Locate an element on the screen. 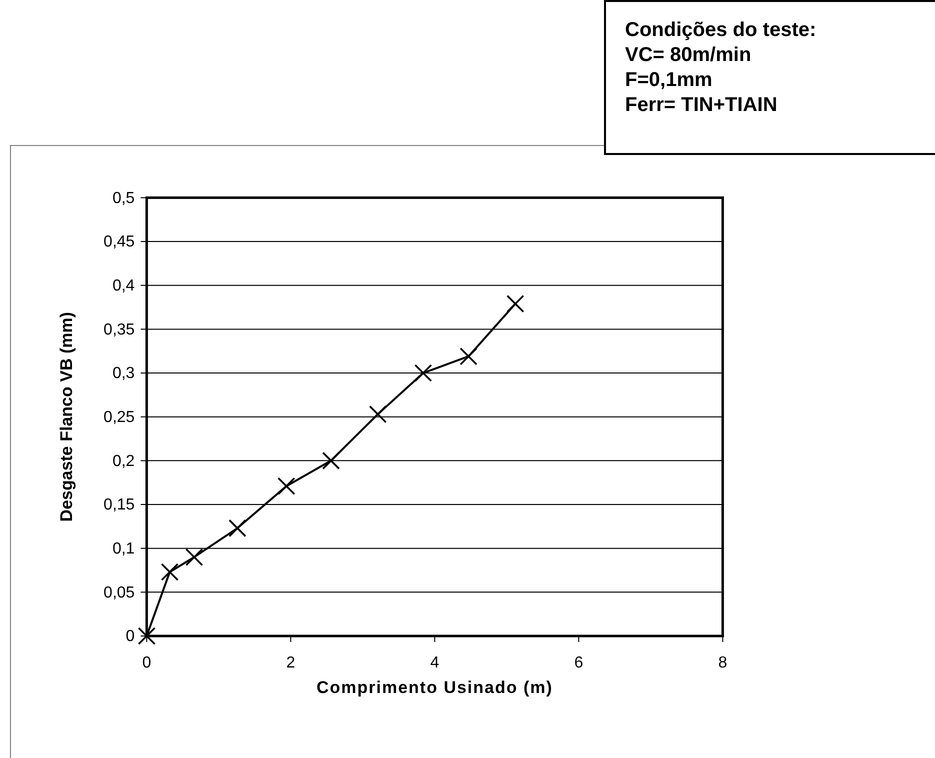 Image resolution: width=935 pixels, height=758 pixels. y-tick-label: 0,35 is located at coordinates (119, 329).